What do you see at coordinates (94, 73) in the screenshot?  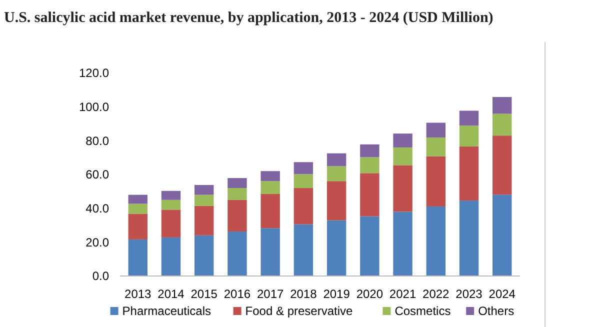 I see `y-tick-label: 120.0` at bounding box center [94, 73].